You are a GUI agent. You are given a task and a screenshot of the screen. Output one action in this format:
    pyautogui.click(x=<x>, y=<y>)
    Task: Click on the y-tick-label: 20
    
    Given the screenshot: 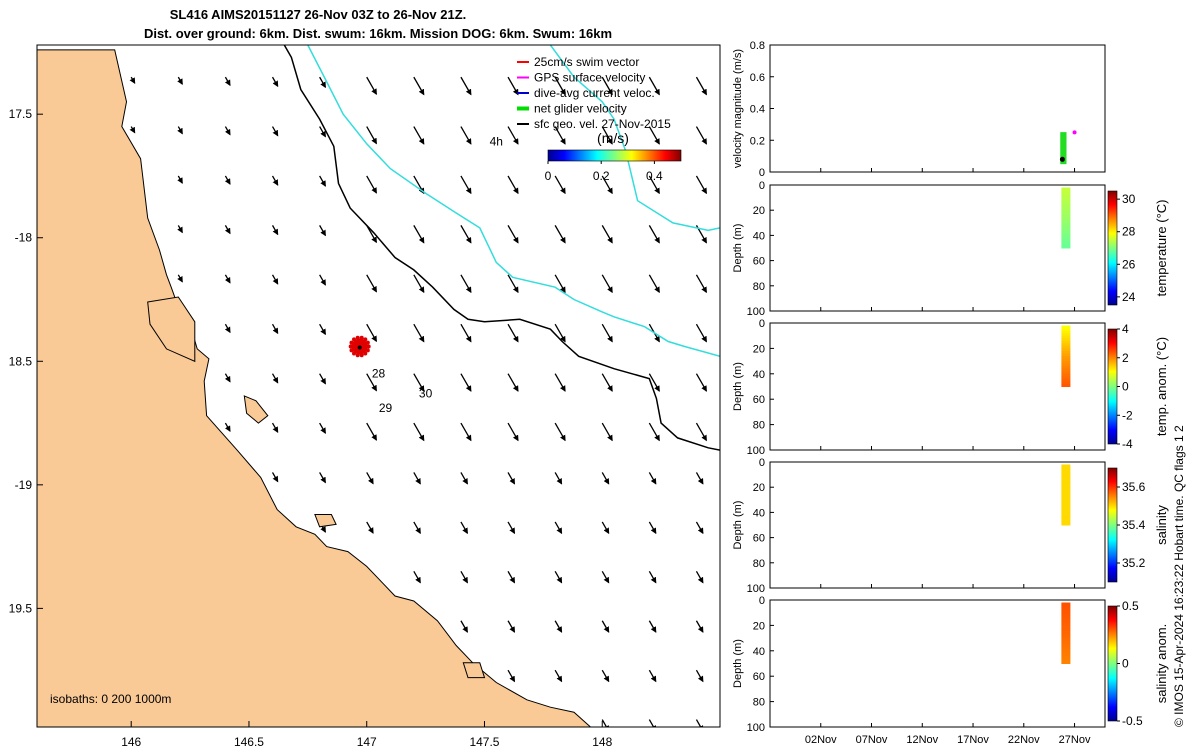 What is the action you would take?
    pyautogui.click(x=759, y=211)
    